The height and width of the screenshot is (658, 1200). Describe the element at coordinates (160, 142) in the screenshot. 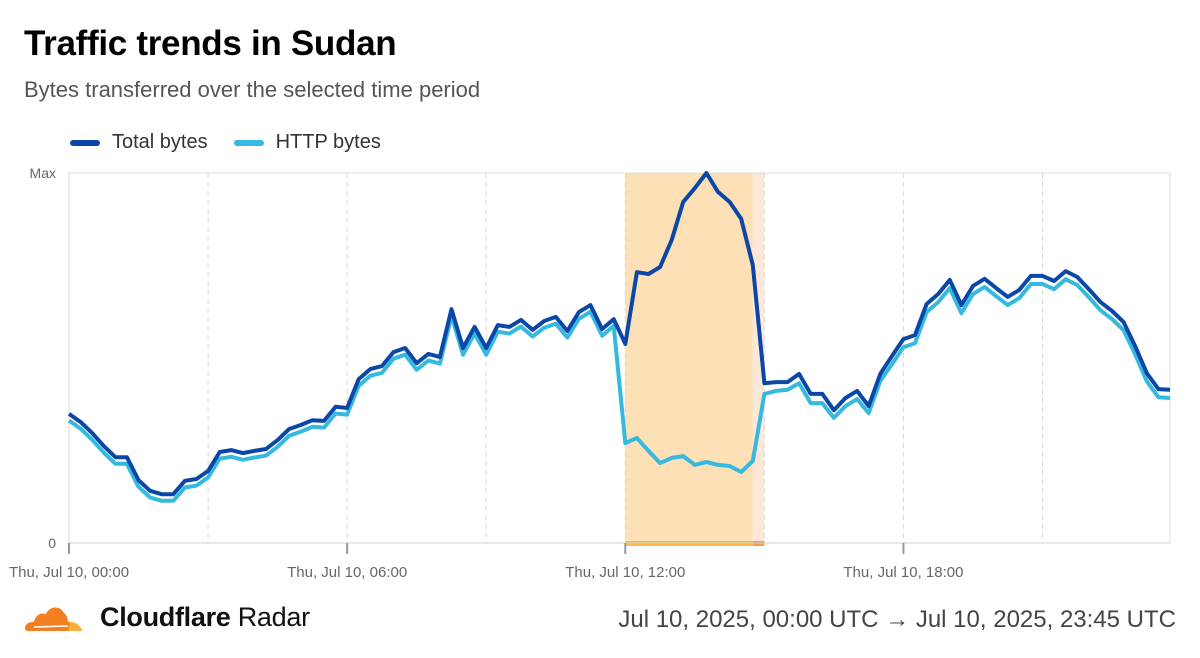

I see `legend-label-total: Total bytes` at that location.